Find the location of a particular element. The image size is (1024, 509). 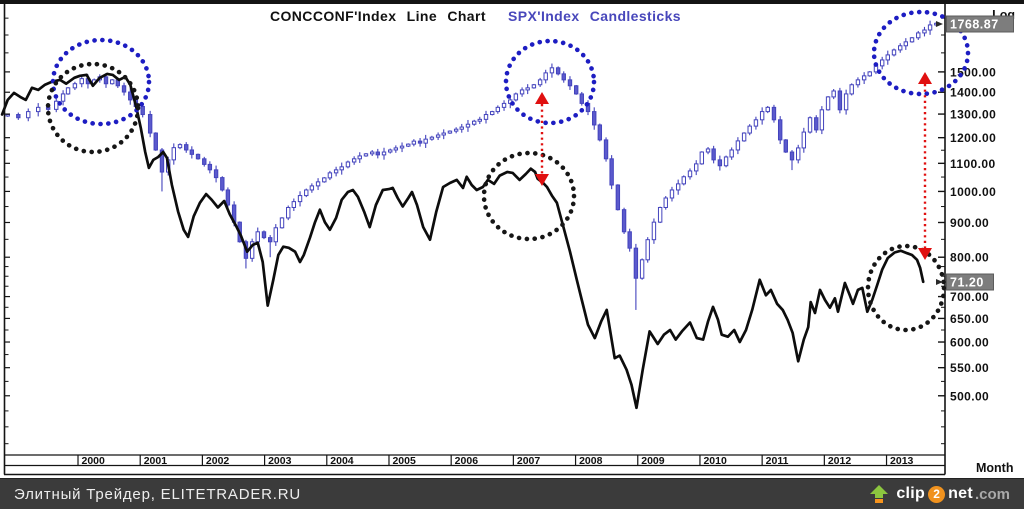

x-year-label: 2011 is located at coordinates (777, 461).